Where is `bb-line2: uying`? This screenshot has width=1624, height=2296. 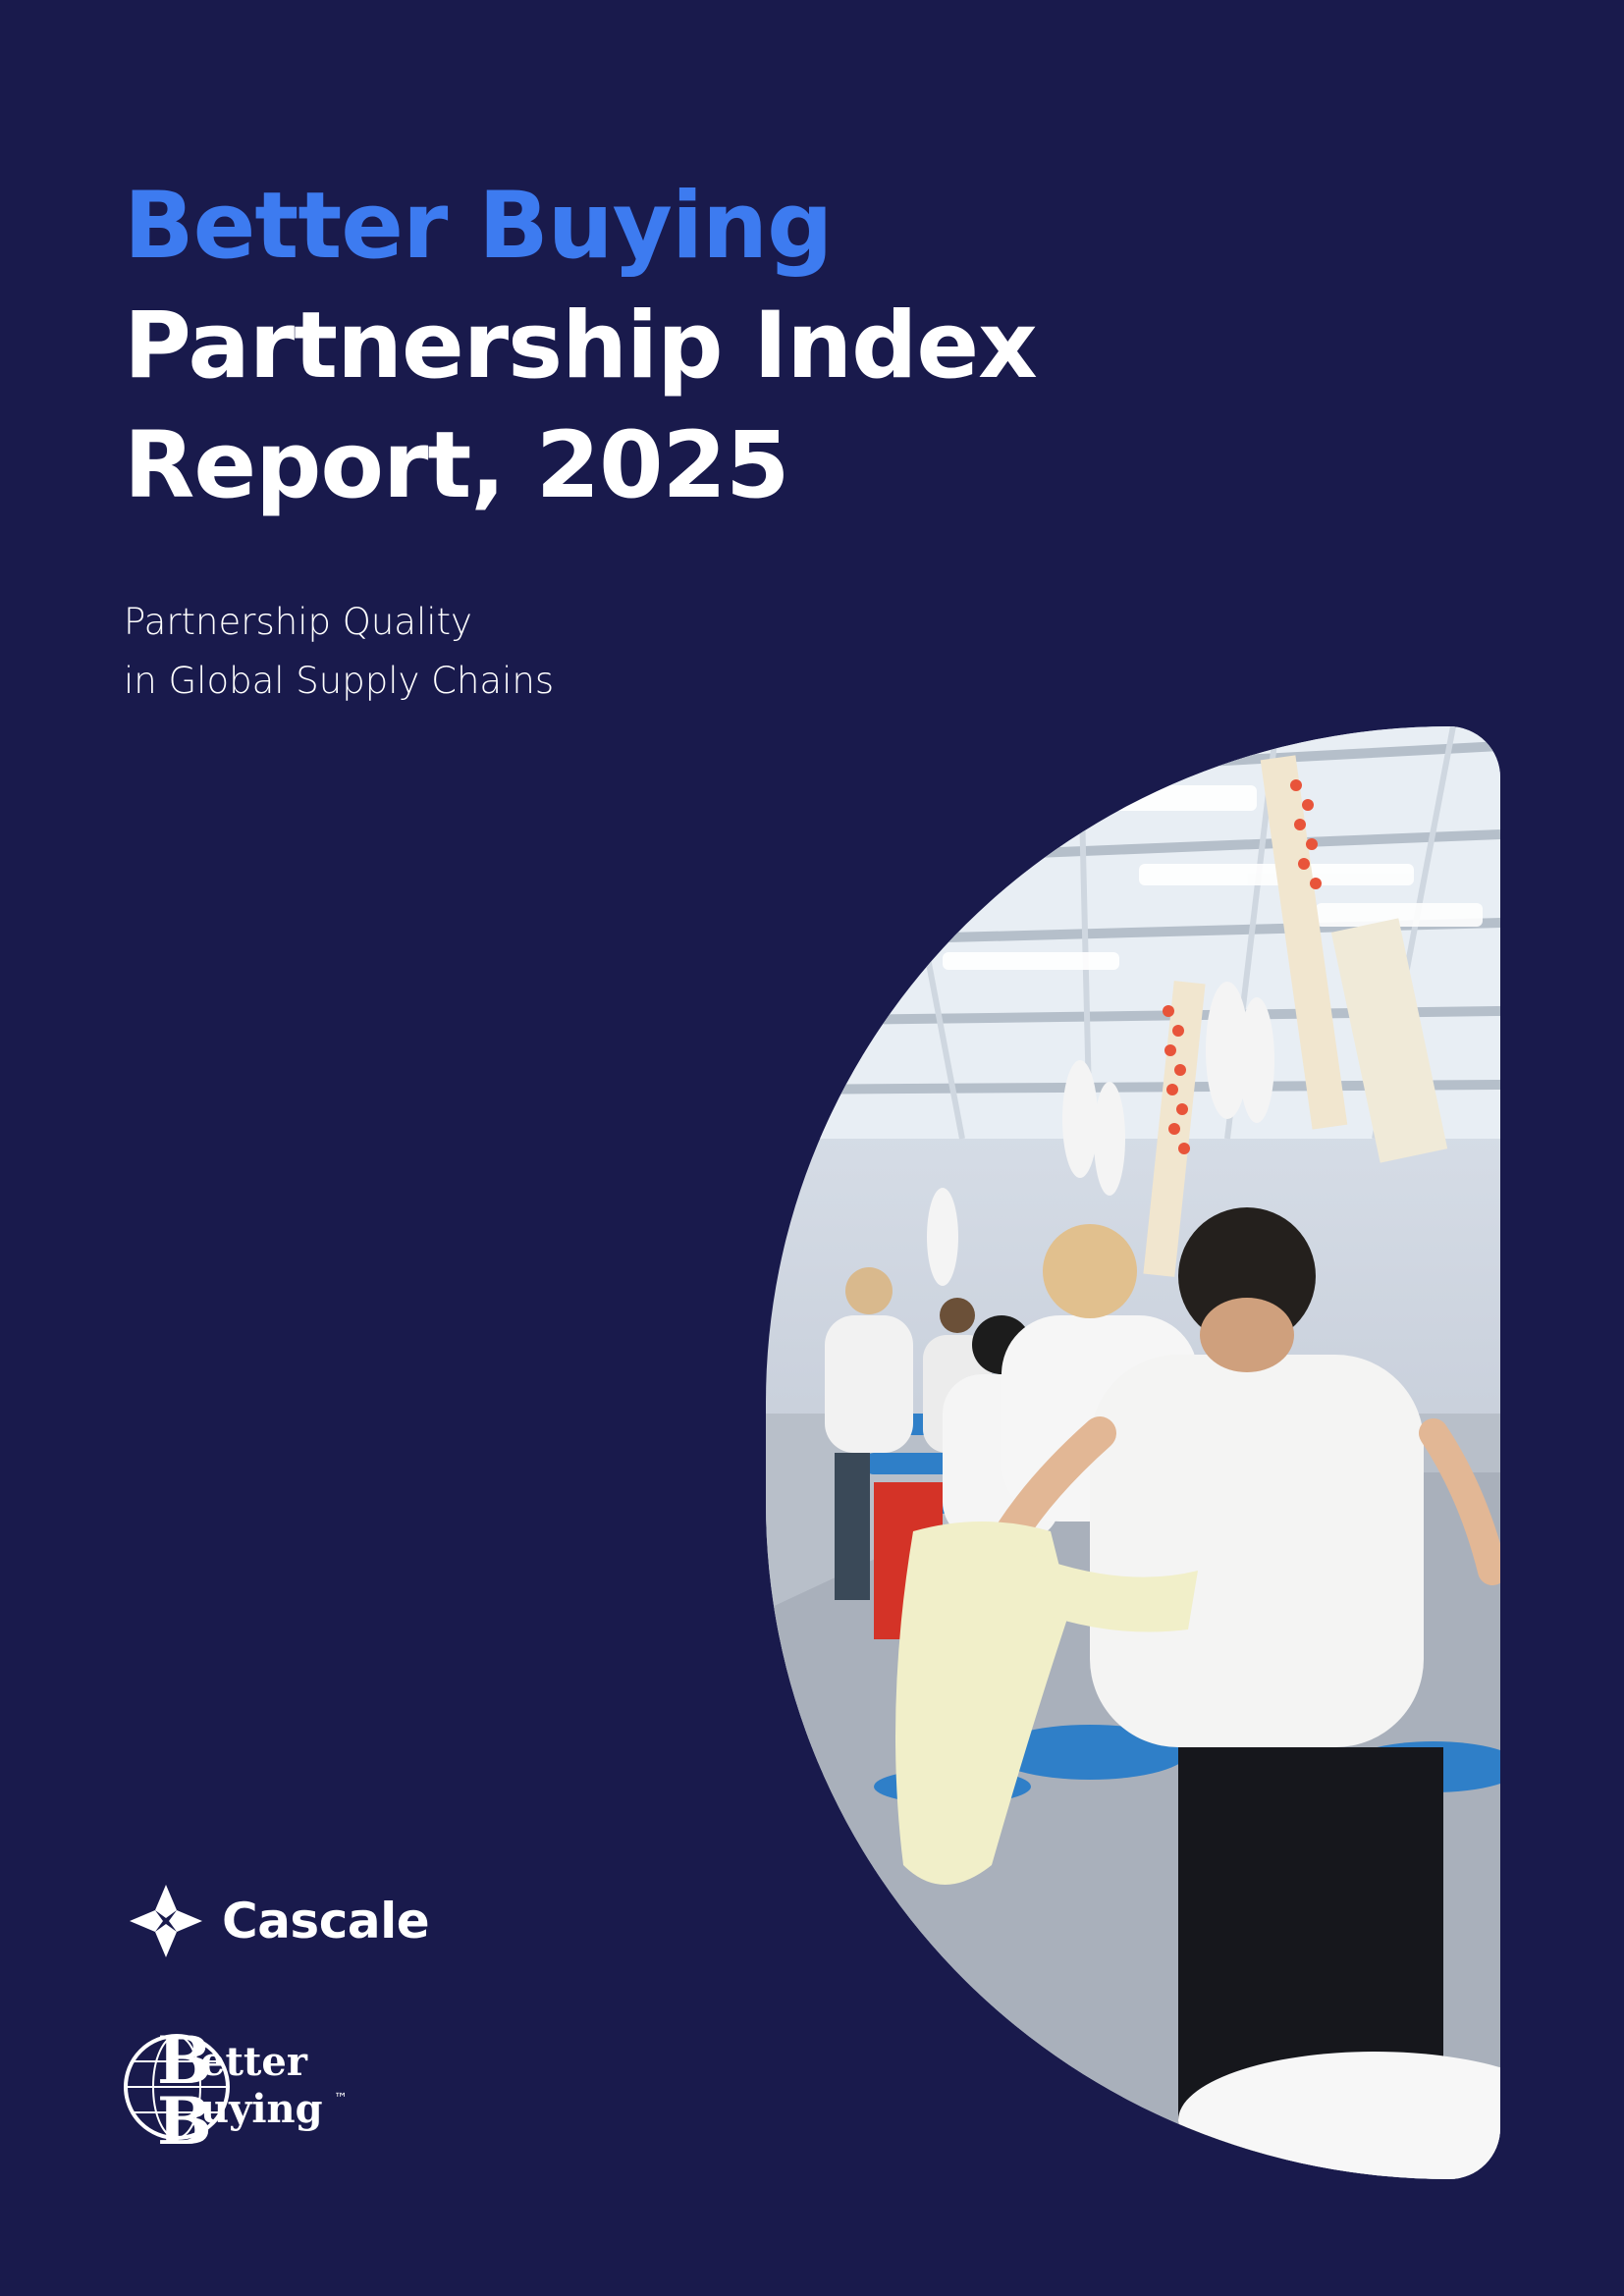
bb-line2: uying is located at coordinates (261, 2109).